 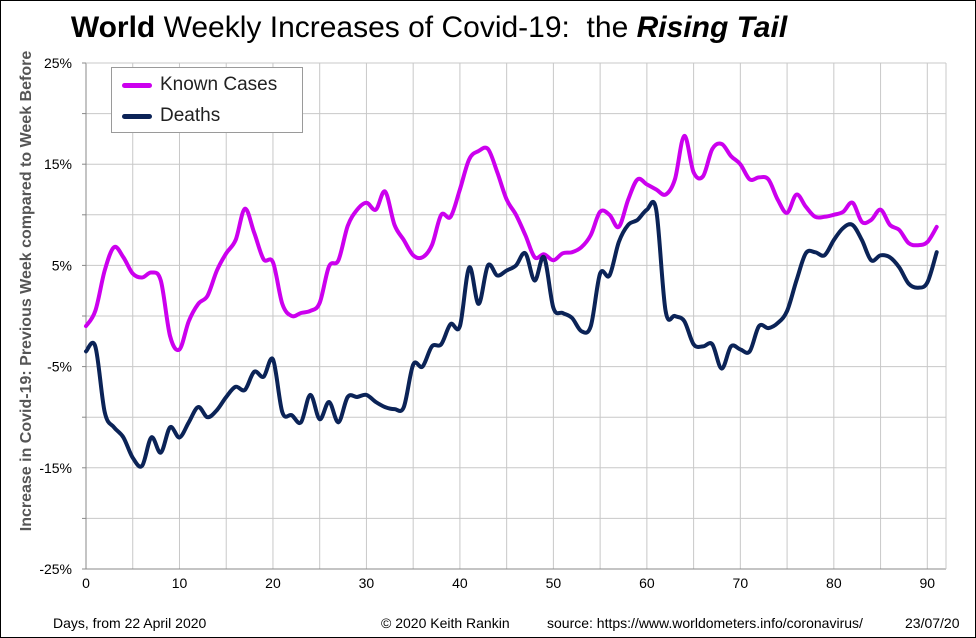 What do you see at coordinates (113, 27) in the screenshot?
I see `title-world: World` at bounding box center [113, 27].